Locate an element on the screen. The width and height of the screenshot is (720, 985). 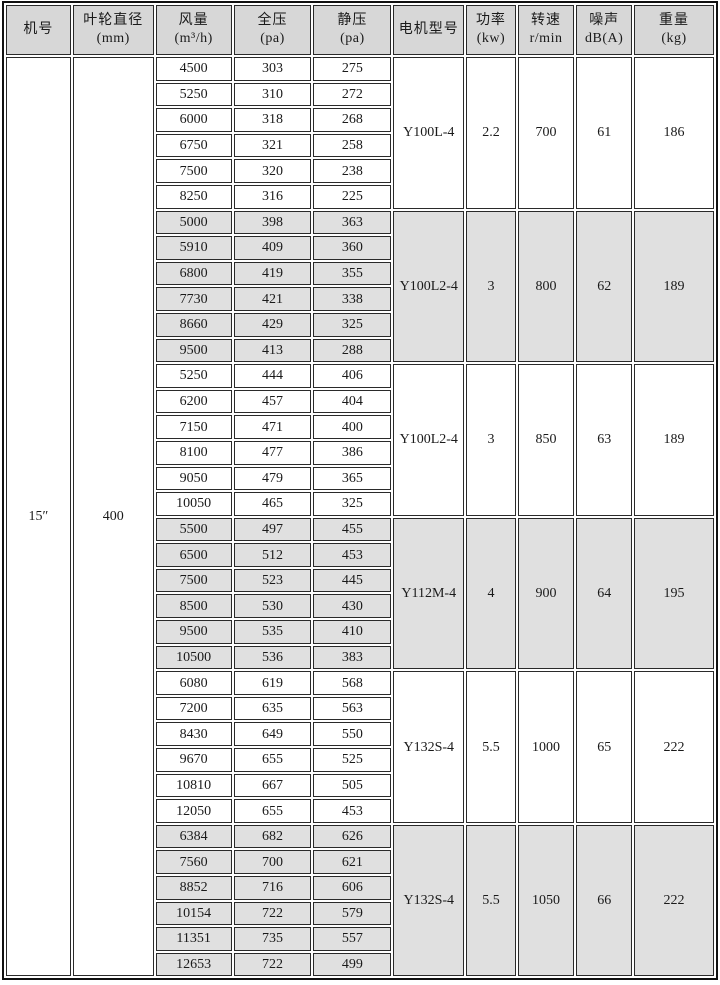
cell-static-pressure: 525 is located at coordinates (352, 760).